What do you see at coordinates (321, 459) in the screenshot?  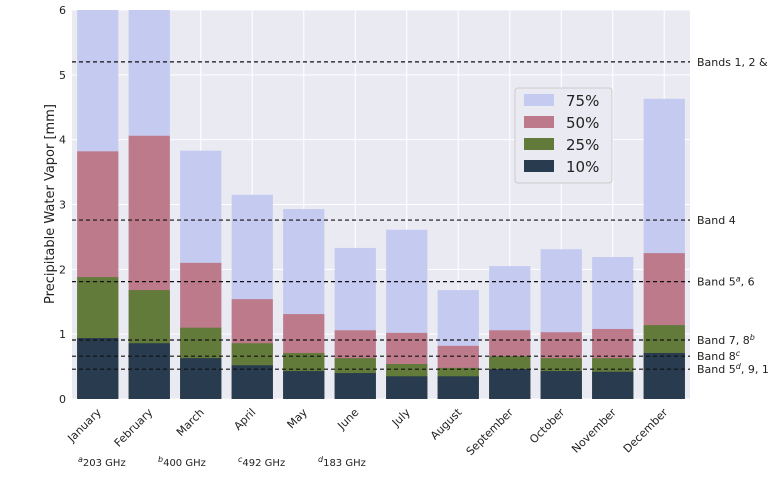 I see `footnote-part: d` at bounding box center [321, 459].